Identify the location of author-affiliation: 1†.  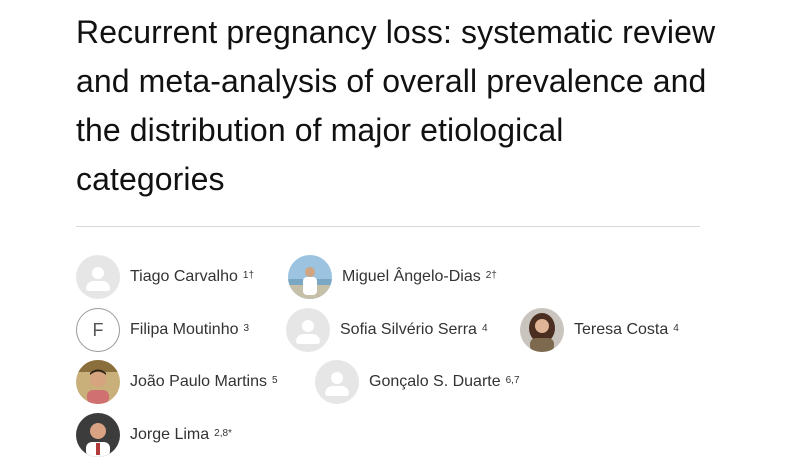
(248, 275).